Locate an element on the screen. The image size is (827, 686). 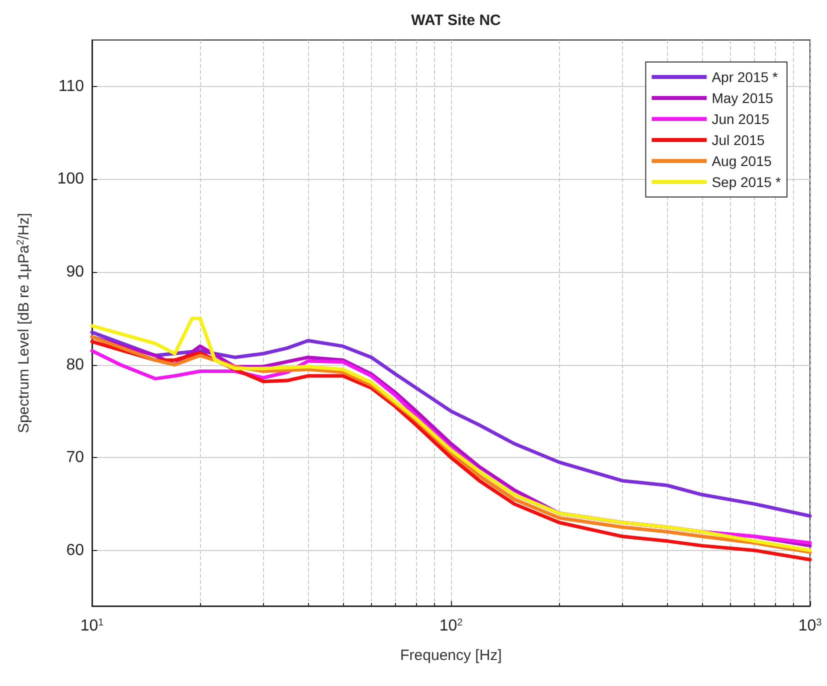
legend-label: Jun 2015 is located at coordinates (741, 119).